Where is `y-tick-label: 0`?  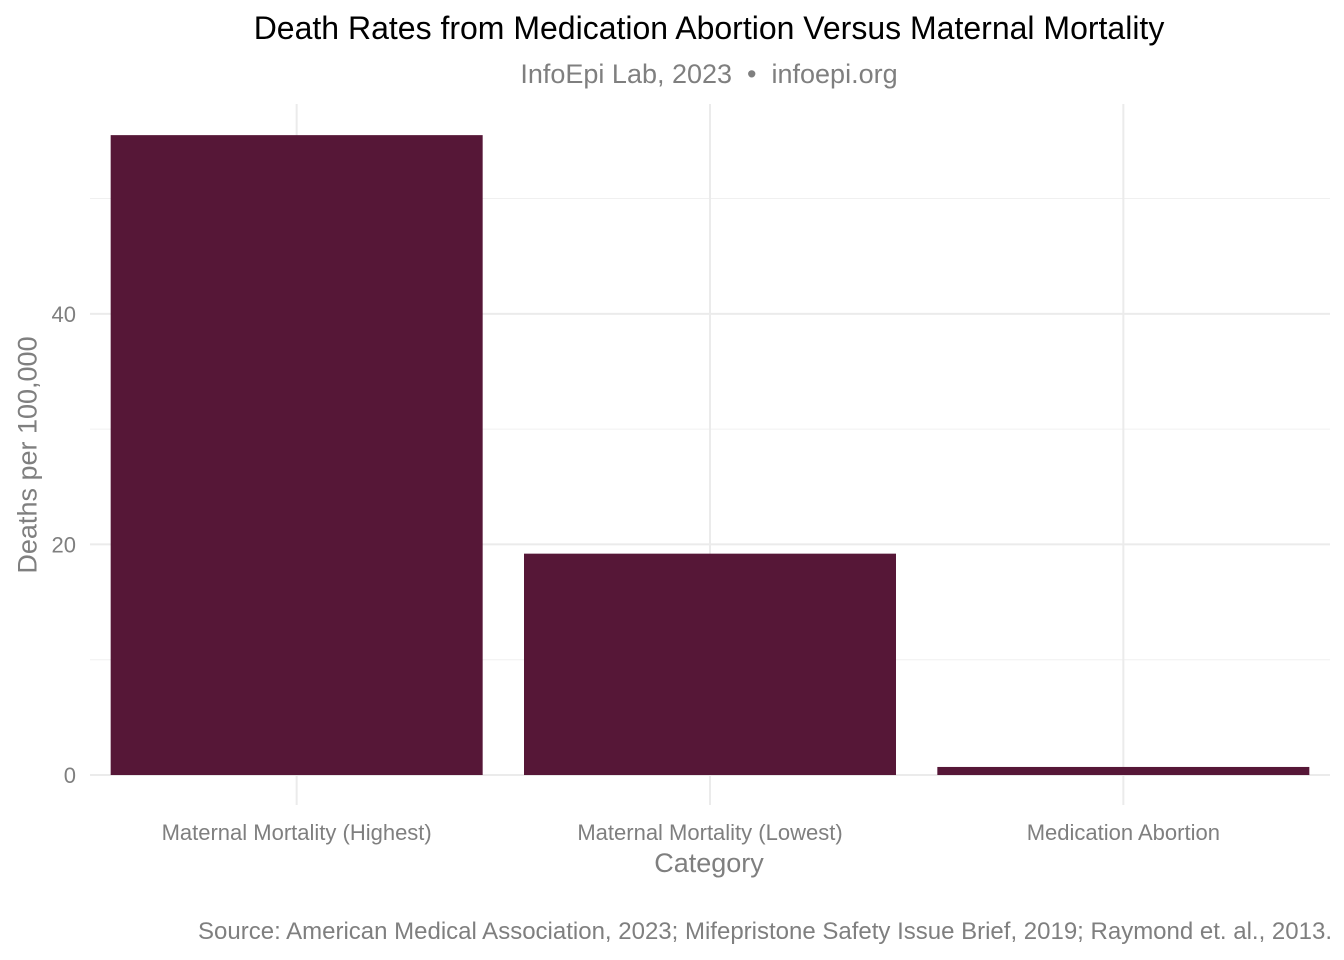 y-tick-label: 0 is located at coordinates (70, 775).